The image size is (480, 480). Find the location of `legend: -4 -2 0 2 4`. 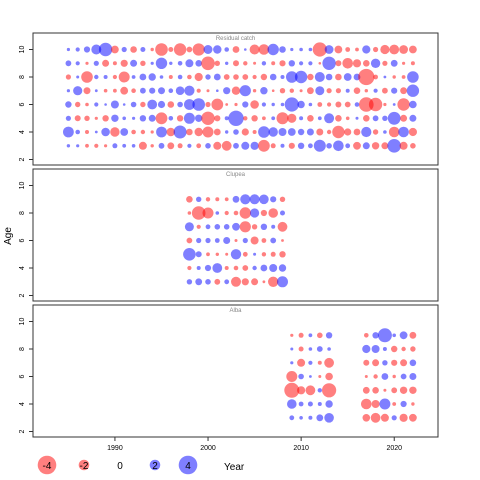

legend: -4 -2 0 2 4 is located at coordinates (117, 465).